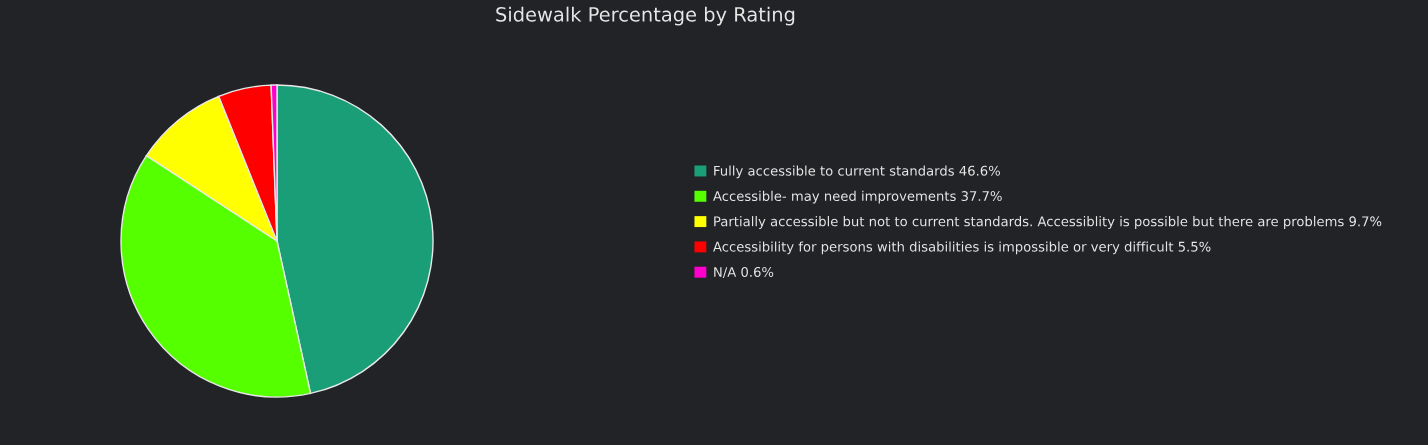 The image size is (1428, 445). Describe the element at coordinates (744, 272) in the screenshot. I see `legend-label: N/A 0.6%` at that location.